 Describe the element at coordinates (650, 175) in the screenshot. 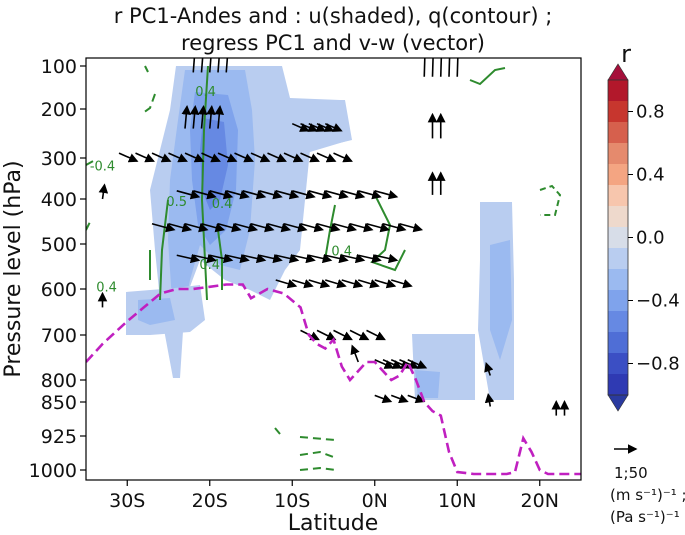

I see `colorbar-tick-label: 0.4` at that location.